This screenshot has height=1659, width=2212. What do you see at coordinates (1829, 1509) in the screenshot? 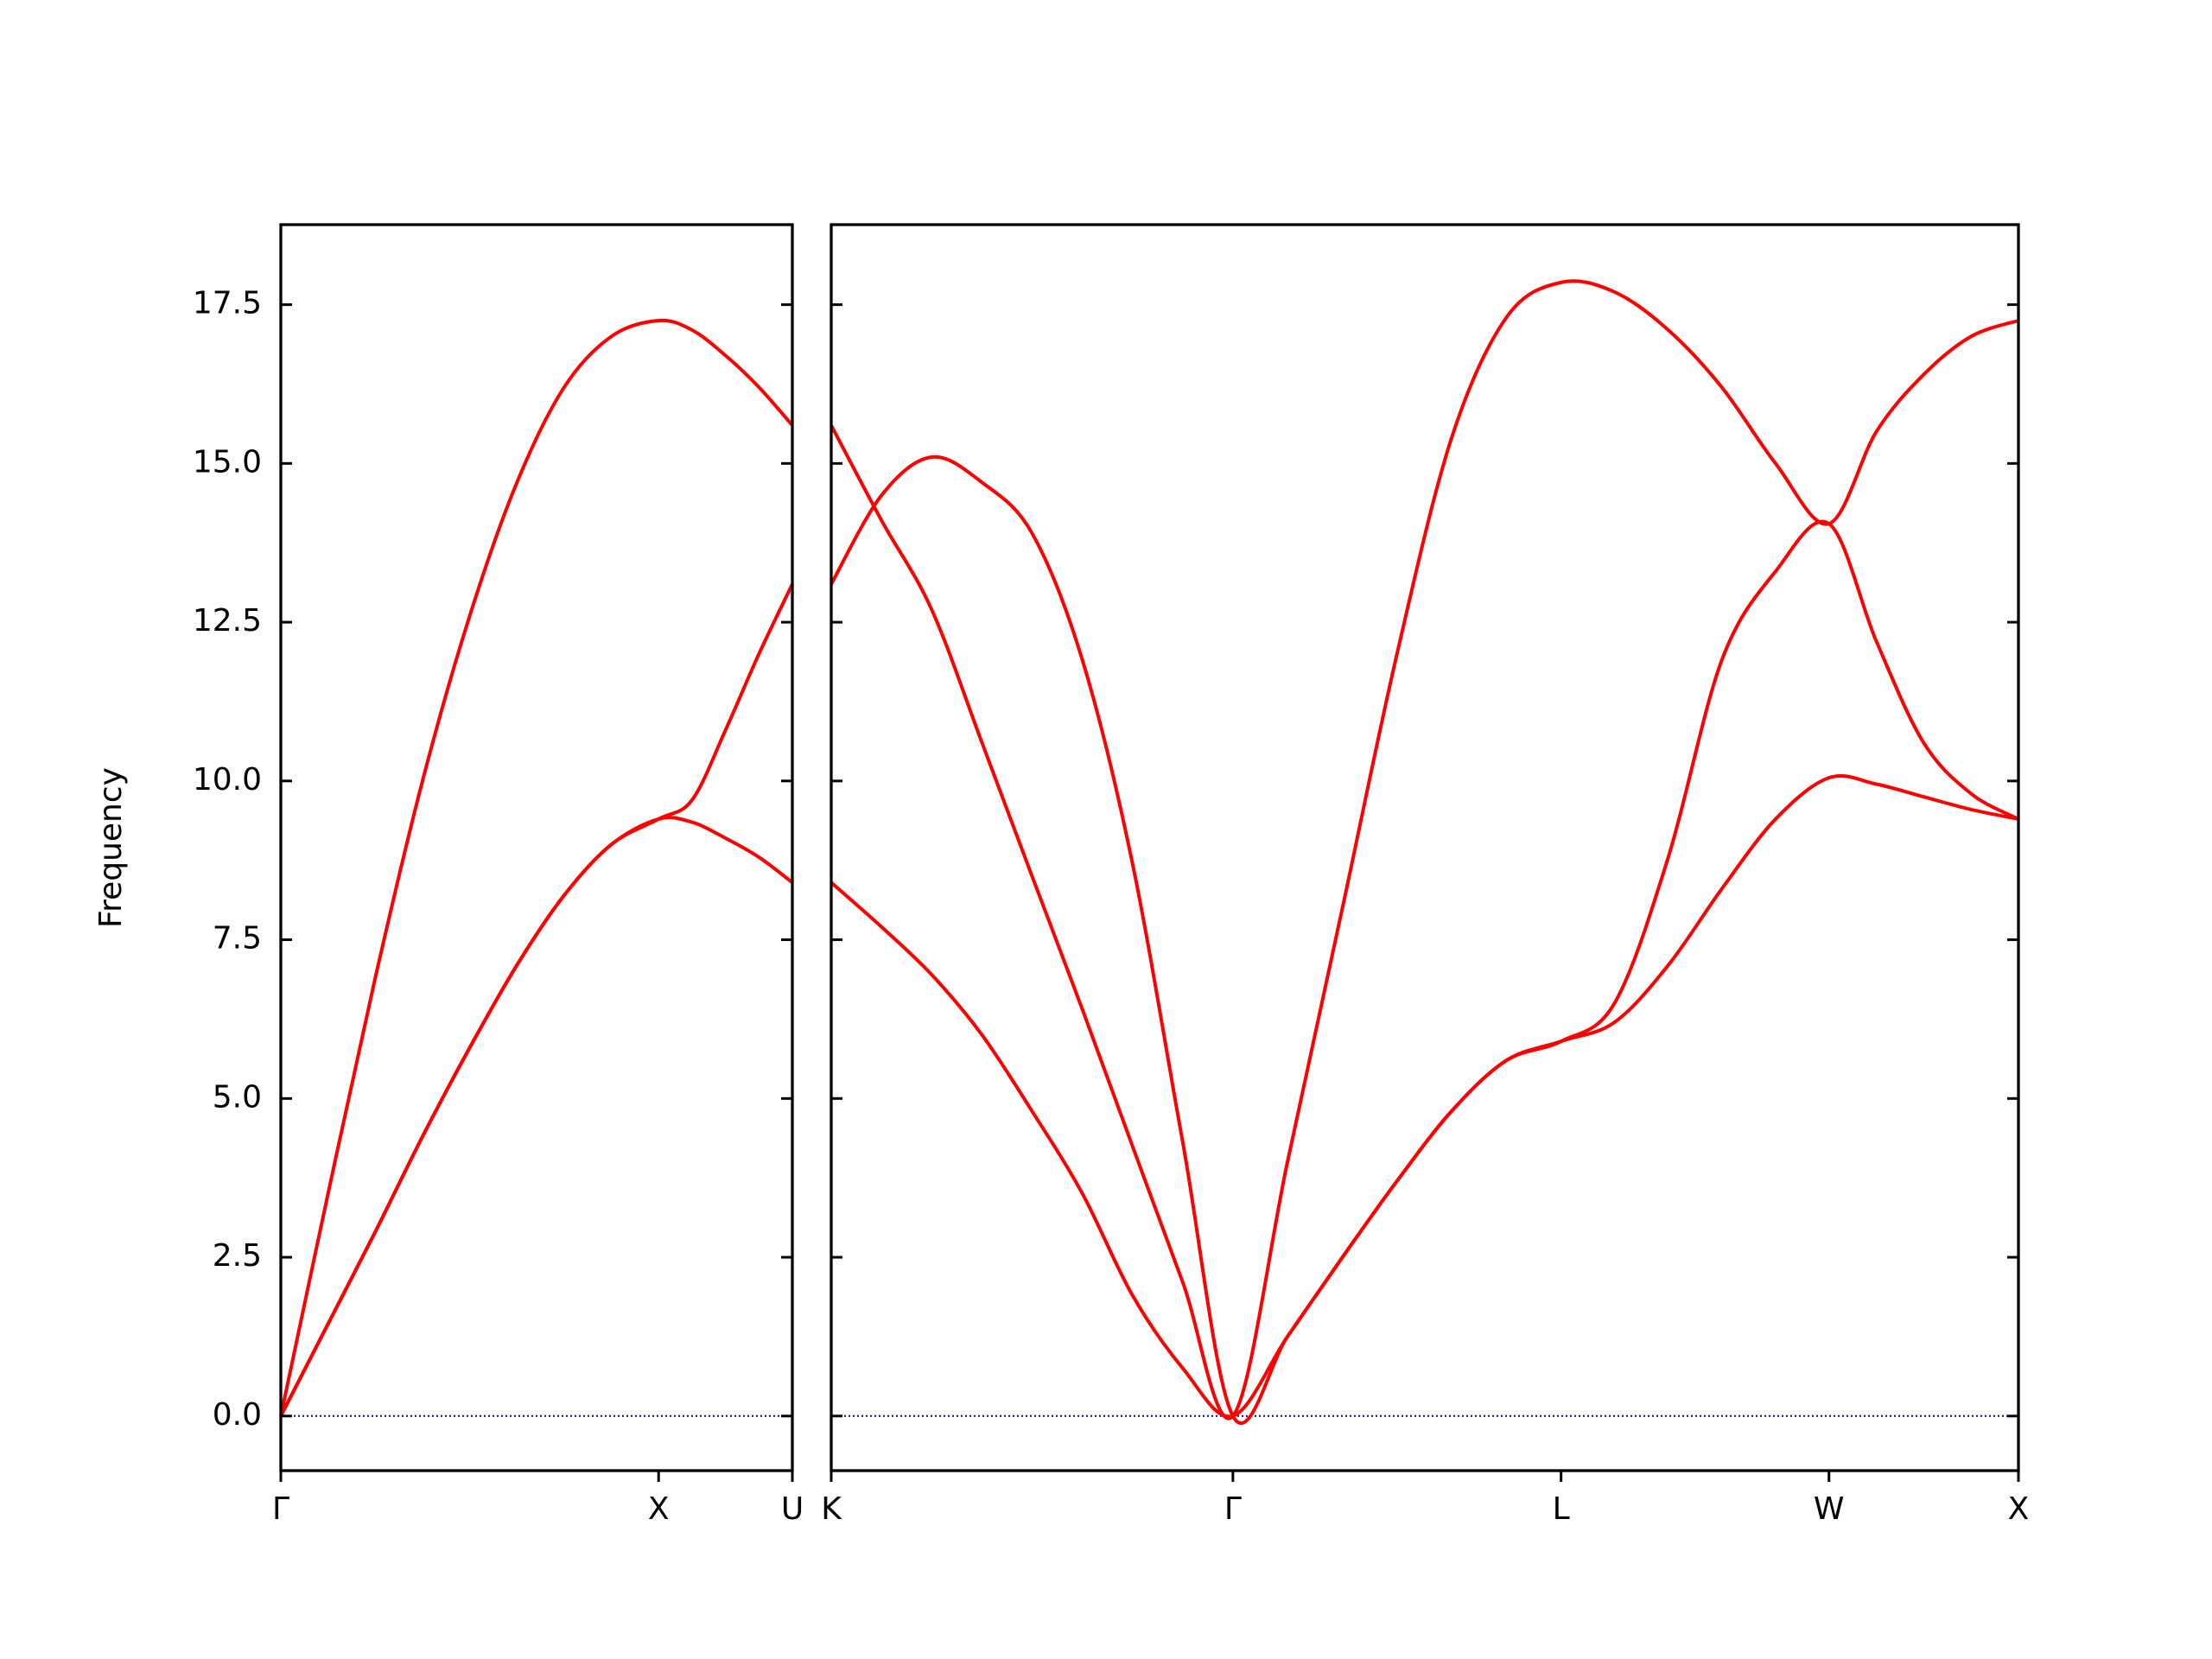
I see `x-tick-label: W` at bounding box center [1829, 1509].